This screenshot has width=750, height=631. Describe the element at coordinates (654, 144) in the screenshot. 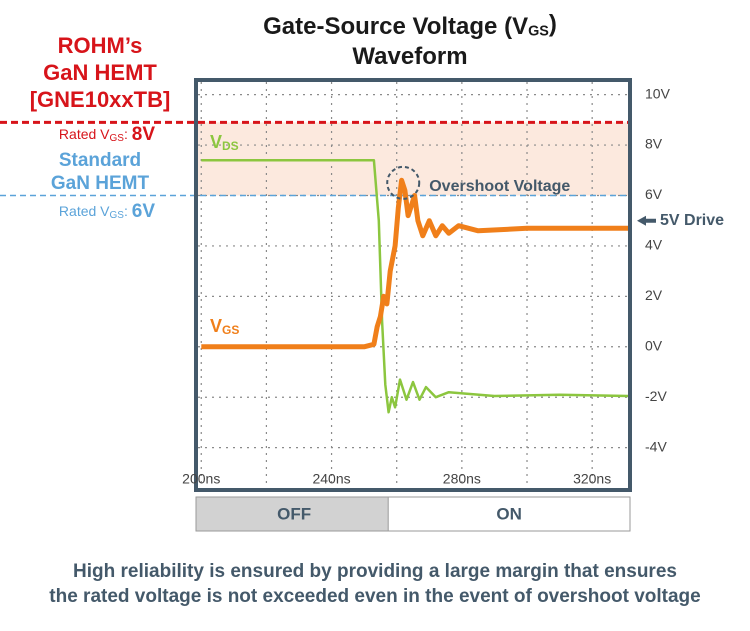

I see `y-tick-label: 8V` at that location.